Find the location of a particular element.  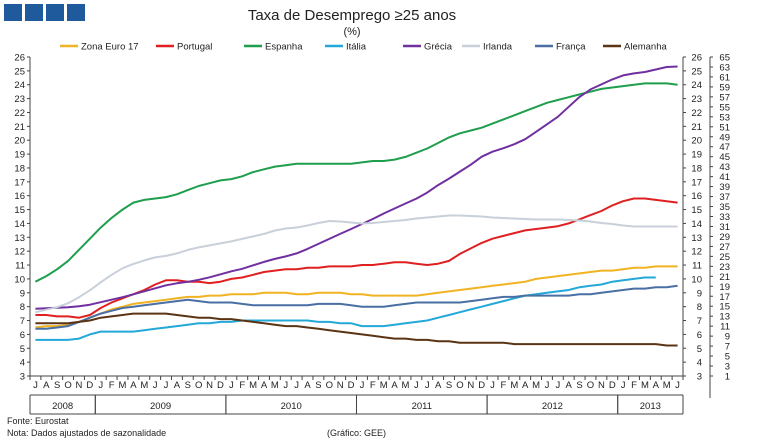

right-tick-label: 51 is located at coordinates (724, 127).